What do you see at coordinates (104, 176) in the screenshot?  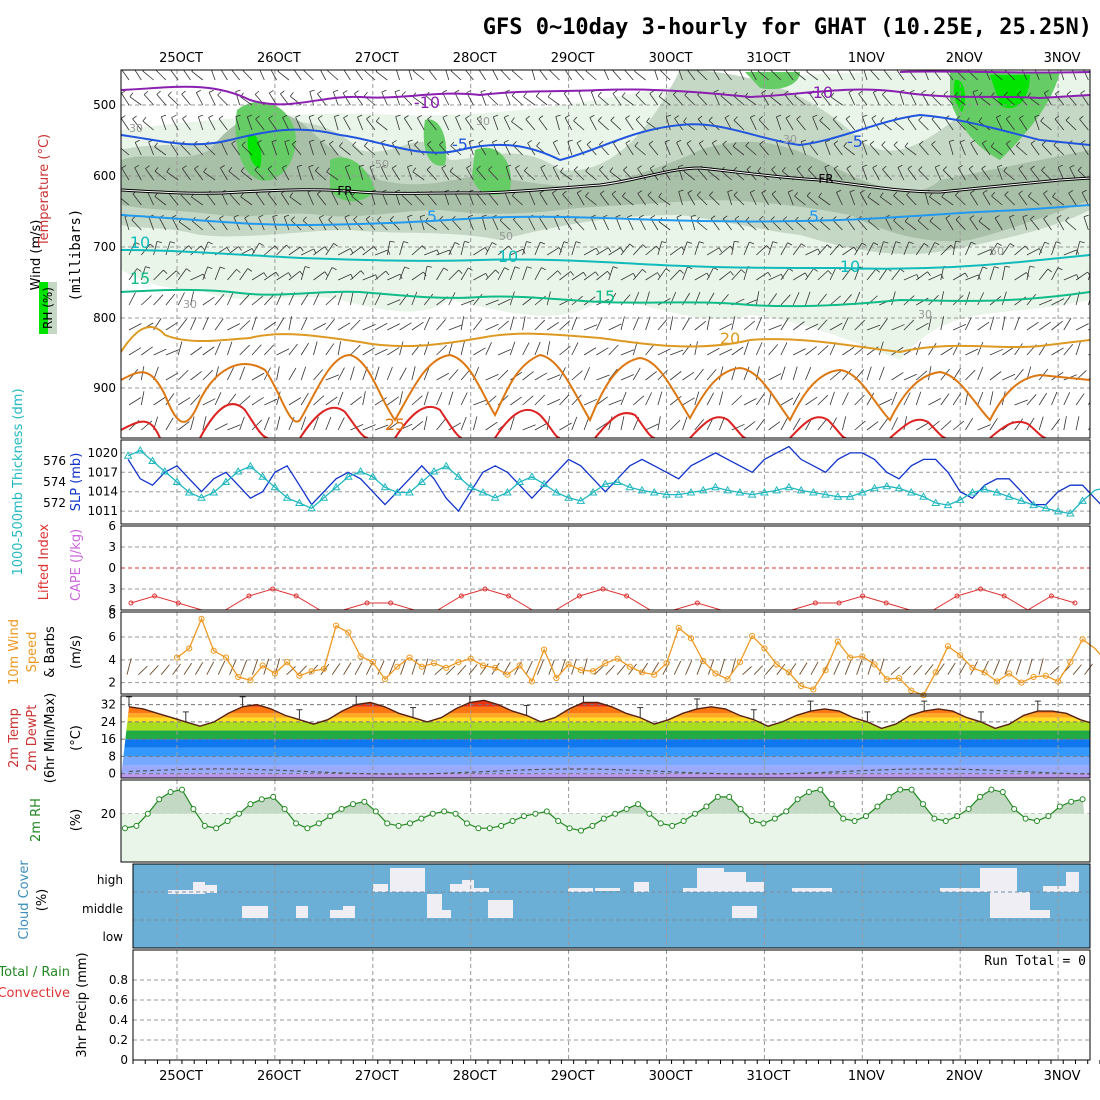 I see `y-tick-label: 600` at bounding box center [104, 176].